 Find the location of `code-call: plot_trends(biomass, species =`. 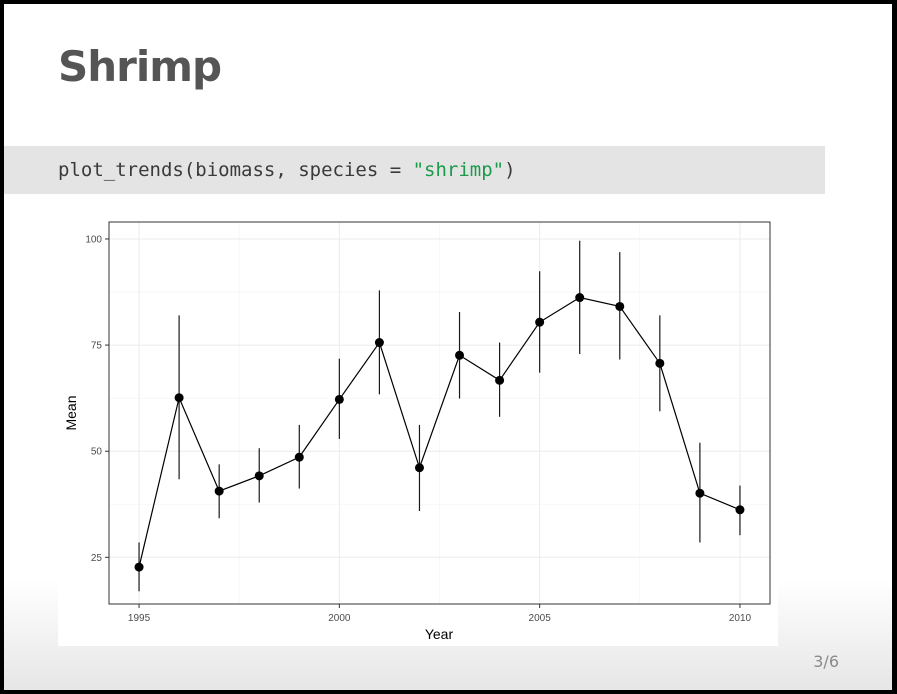

code-call: plot_trends(biomass, species = is located at coordinates (235, 170).